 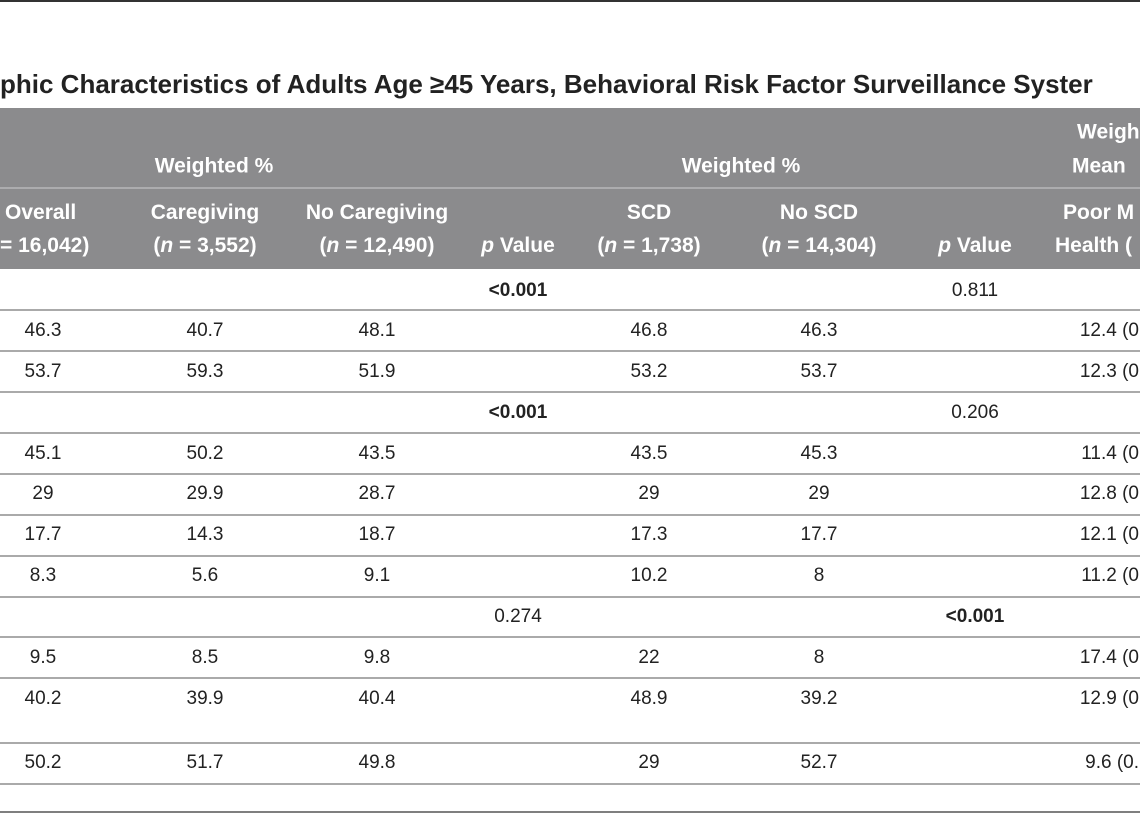 I want to click on table-cell: 40.7, so click(x=205, y=330).